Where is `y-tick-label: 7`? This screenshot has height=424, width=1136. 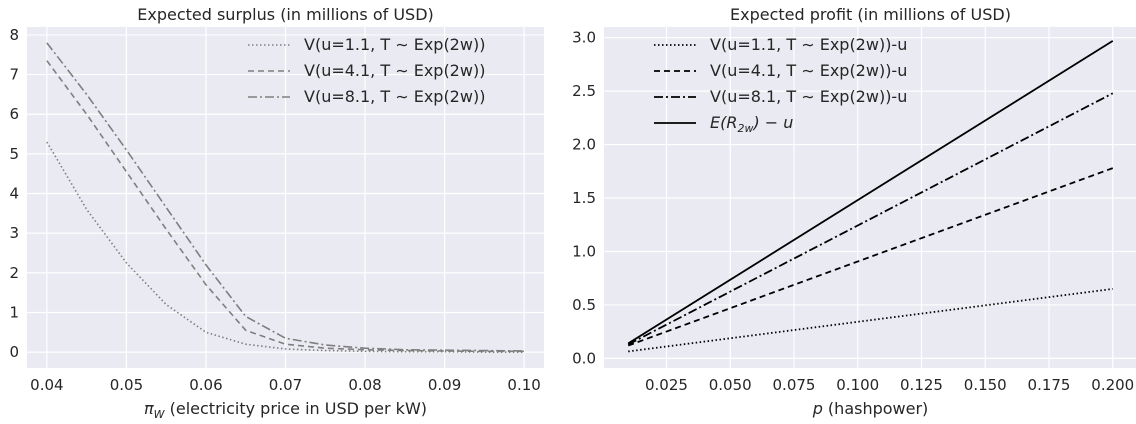
y-tick-label: 7 is located at coordinates (14, 75).